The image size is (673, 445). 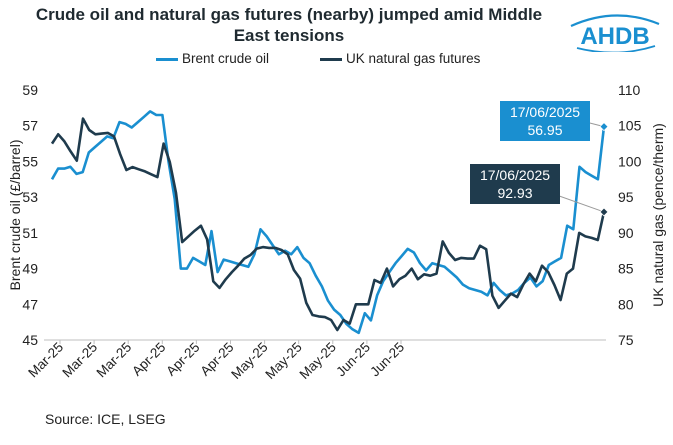 I want to click on legend-label-gas: UK natural gas futures, so click(x=413, y=58).